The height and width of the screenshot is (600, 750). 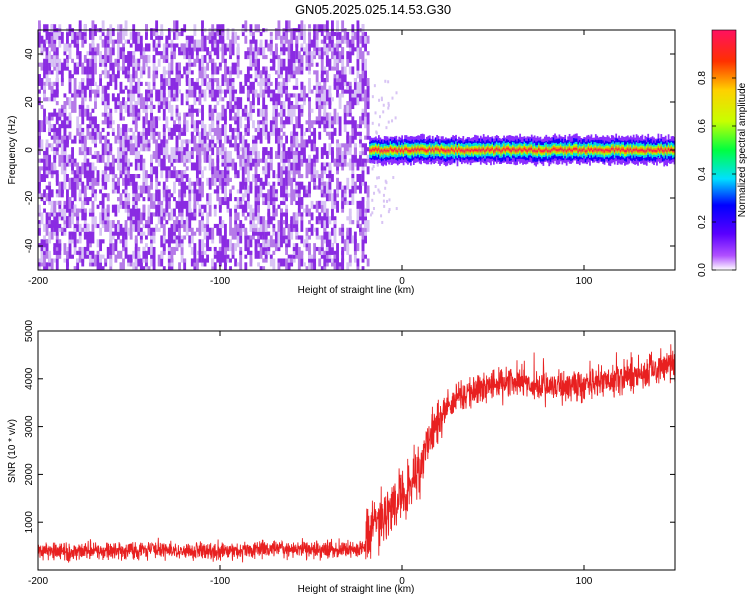 What do you see at coordinates (29, 102) in the screenshot?
I see `spectrogram-ytick-label: 20` at bounding box center [29, 102].